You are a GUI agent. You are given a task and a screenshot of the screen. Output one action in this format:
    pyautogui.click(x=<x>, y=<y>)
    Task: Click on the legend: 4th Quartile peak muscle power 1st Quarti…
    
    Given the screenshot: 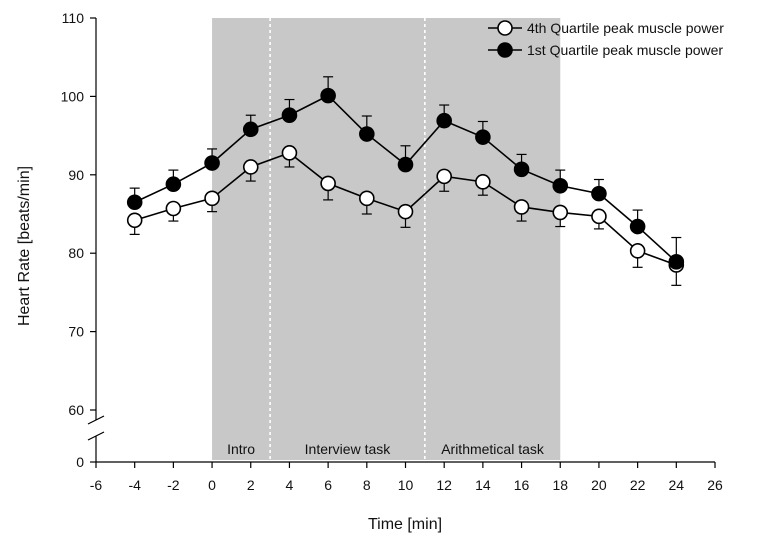 What is the action you would take?
    pyautogui.click(x=606, y=39)
    